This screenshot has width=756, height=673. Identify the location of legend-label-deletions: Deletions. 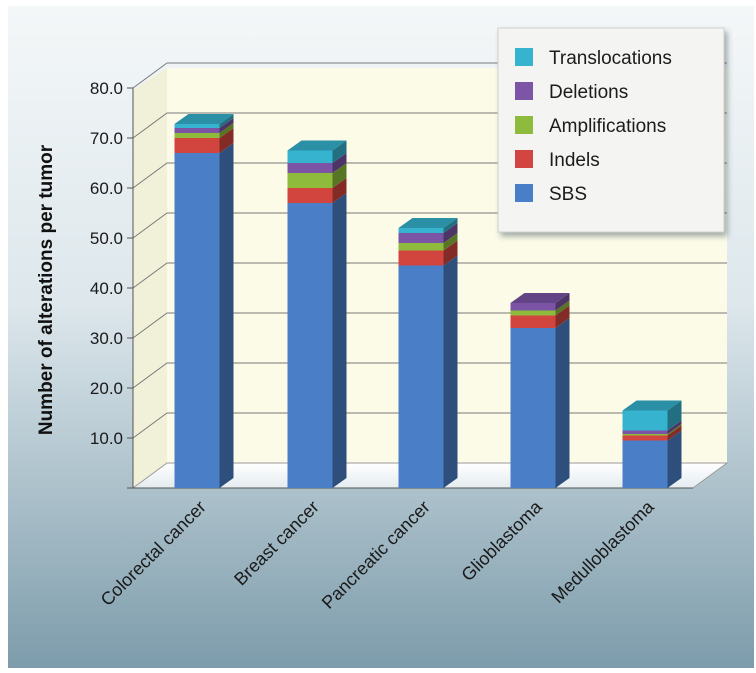
(588, 92).